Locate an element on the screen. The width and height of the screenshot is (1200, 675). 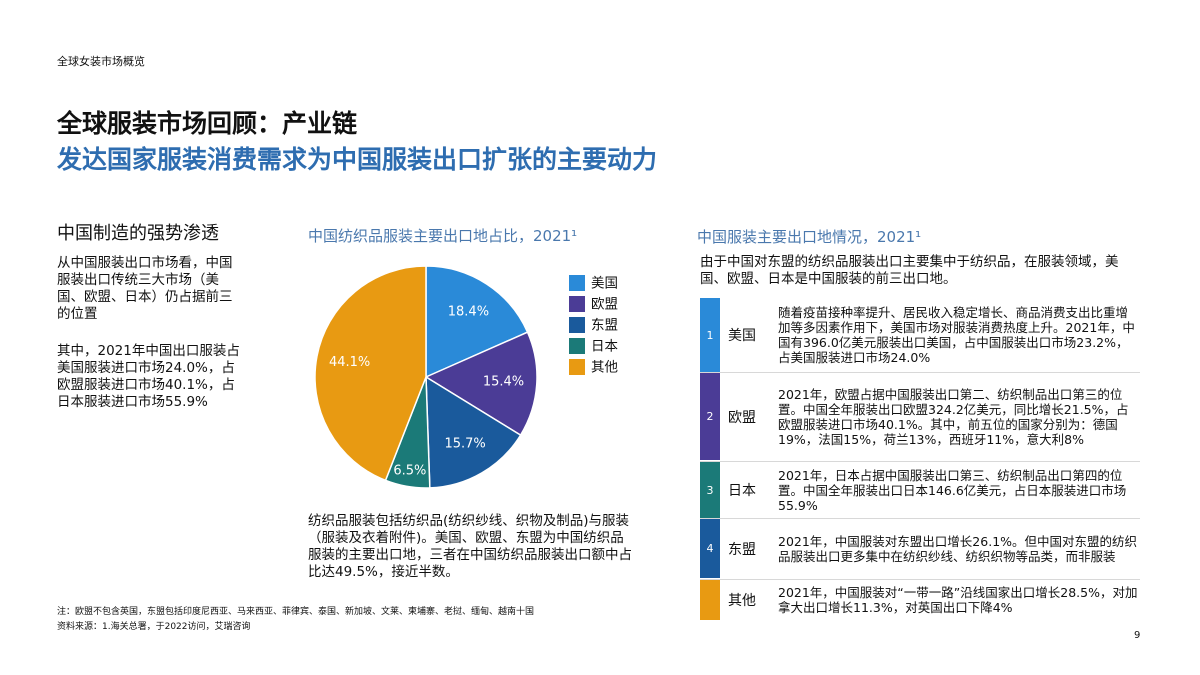
page-number: 9 is located at coordinates (1137, 635).